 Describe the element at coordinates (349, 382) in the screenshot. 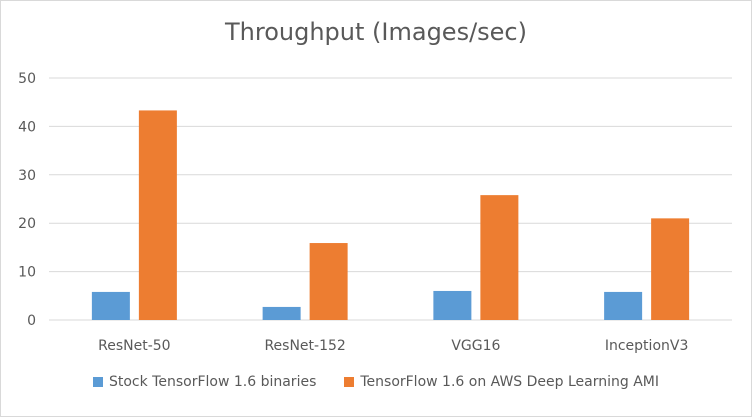

I see `legend-swatch-ami` at that location.